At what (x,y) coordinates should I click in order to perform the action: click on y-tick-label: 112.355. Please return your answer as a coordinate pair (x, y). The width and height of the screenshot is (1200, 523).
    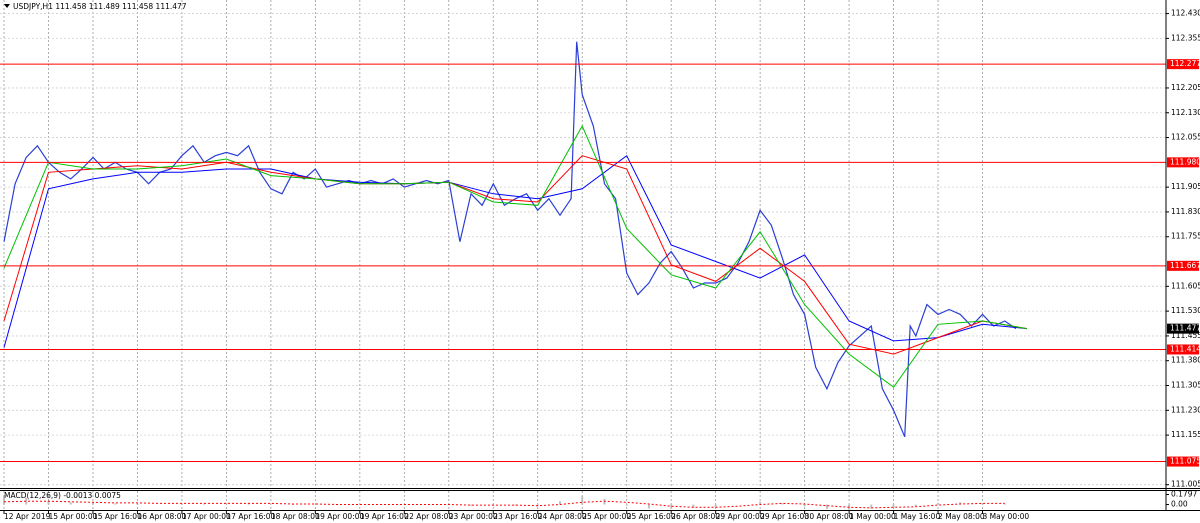
    Looking at the image, I should click on (1185, 37).